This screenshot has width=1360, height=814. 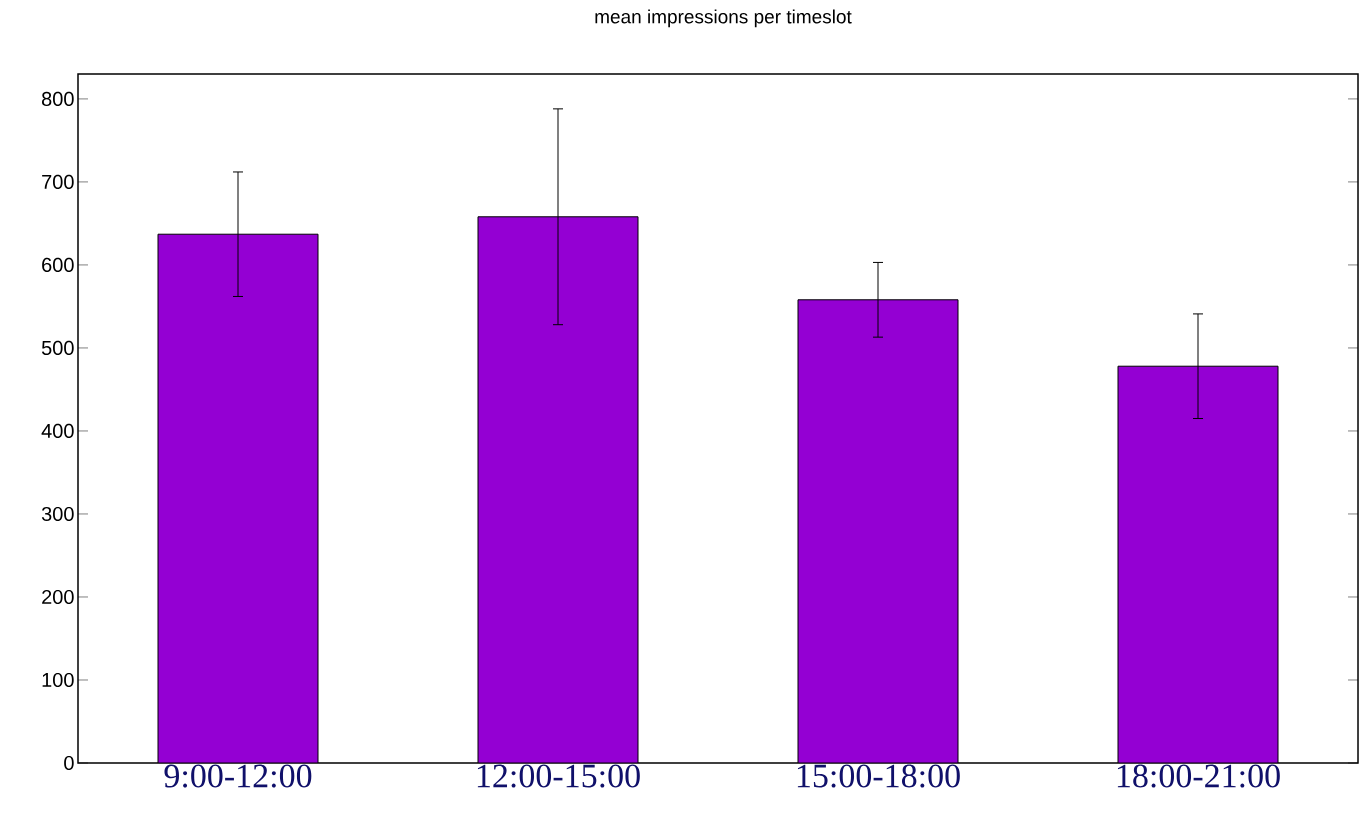 What do you see at coordinates (58, 181) in the screenshot?
I see `y-tick-label: 700` at bounding box center [58, 181].